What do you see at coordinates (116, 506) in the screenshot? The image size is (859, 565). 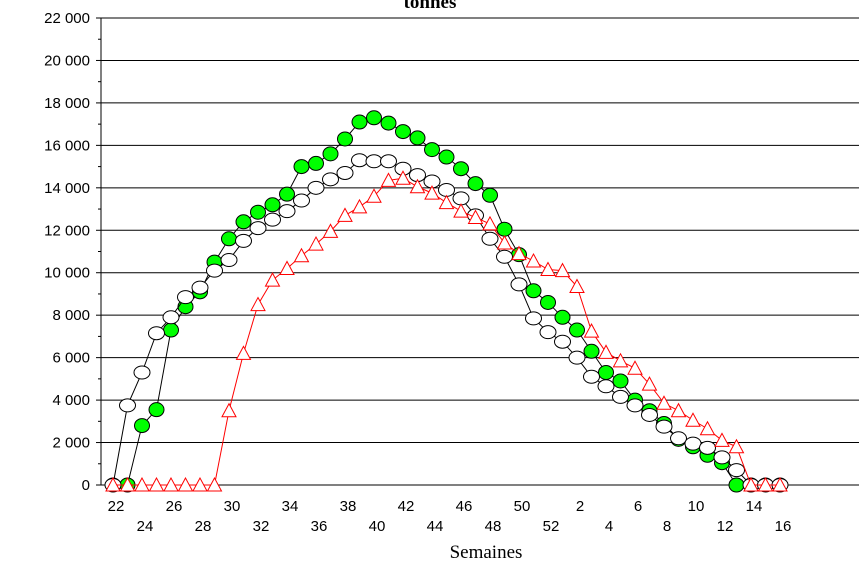 I see `x-tick-label: 22` at bounding box center [116, 506].